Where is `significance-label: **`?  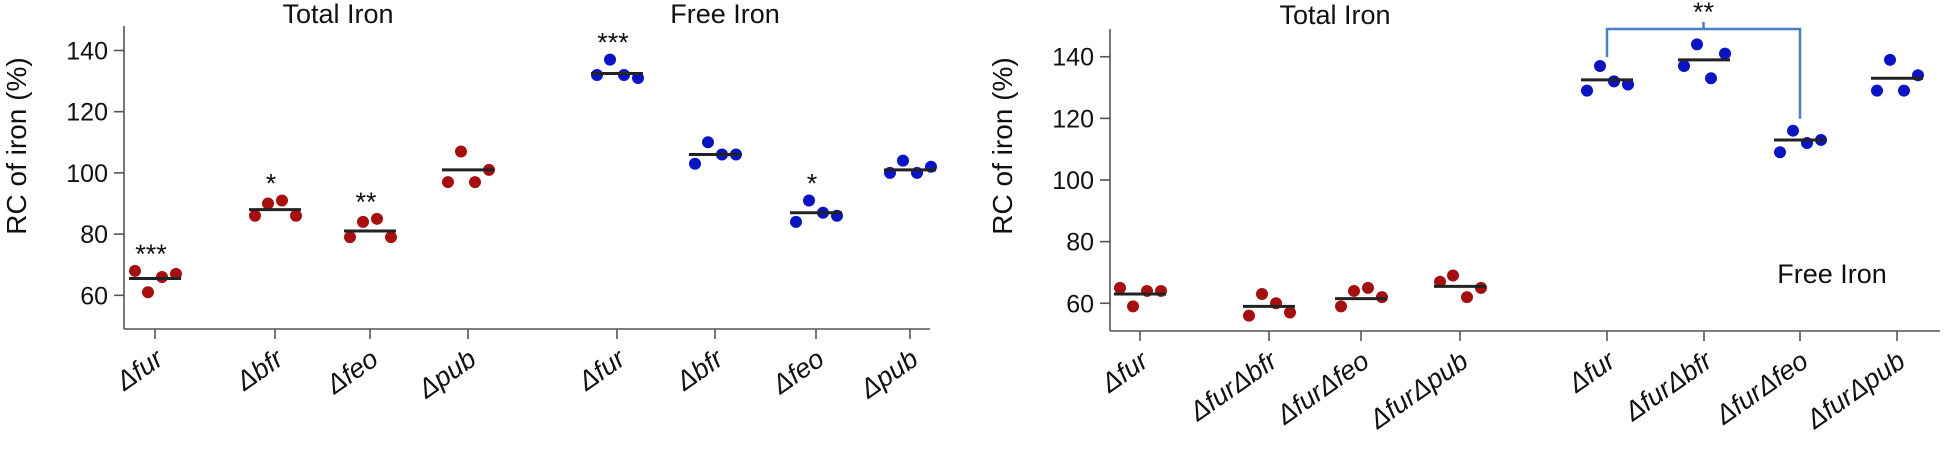 significance-label: ** is located at coordinates (366, 202).